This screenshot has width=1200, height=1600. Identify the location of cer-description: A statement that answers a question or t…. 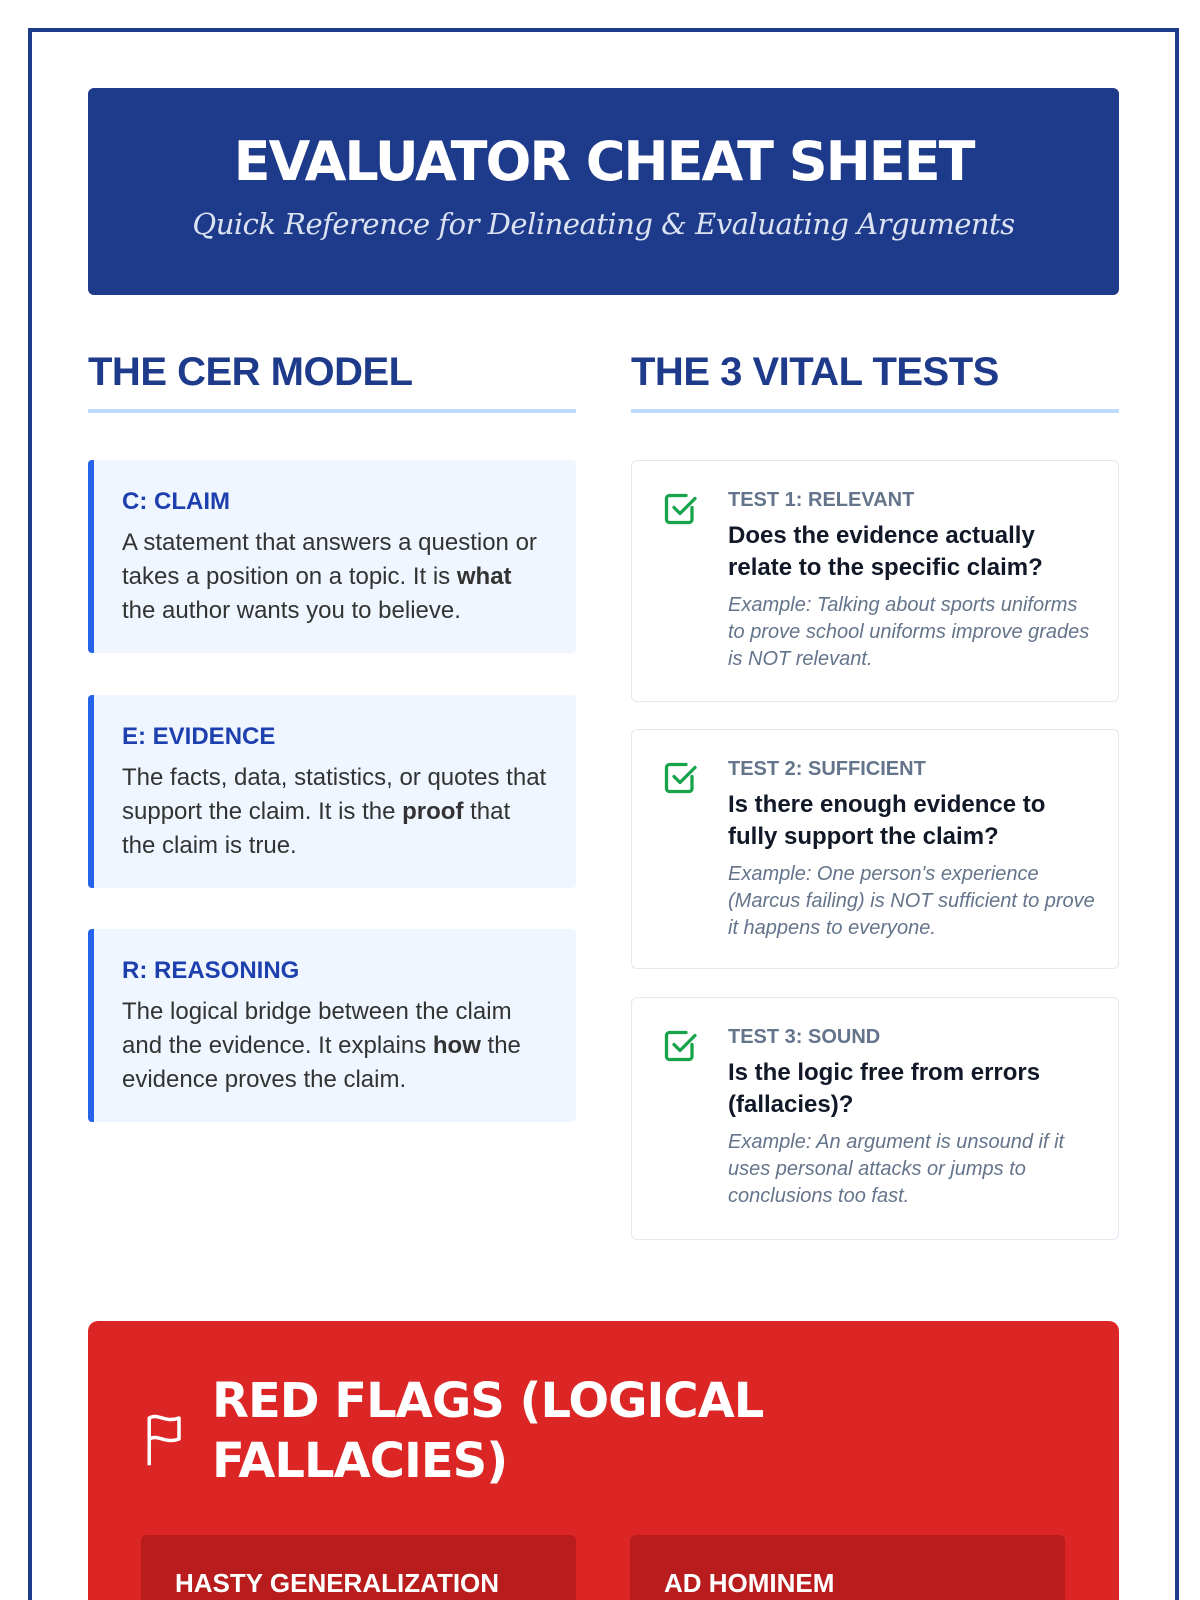
(329, 576).